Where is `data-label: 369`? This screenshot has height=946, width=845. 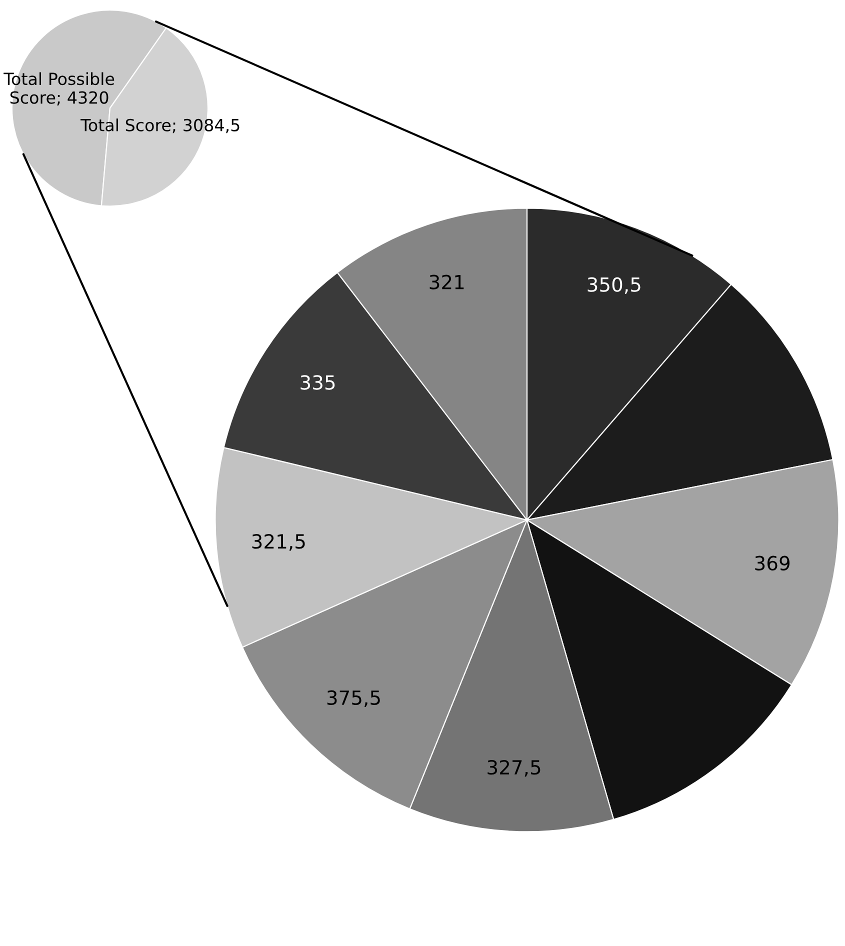
data-label: 369 is located at coordinates (772, 563).